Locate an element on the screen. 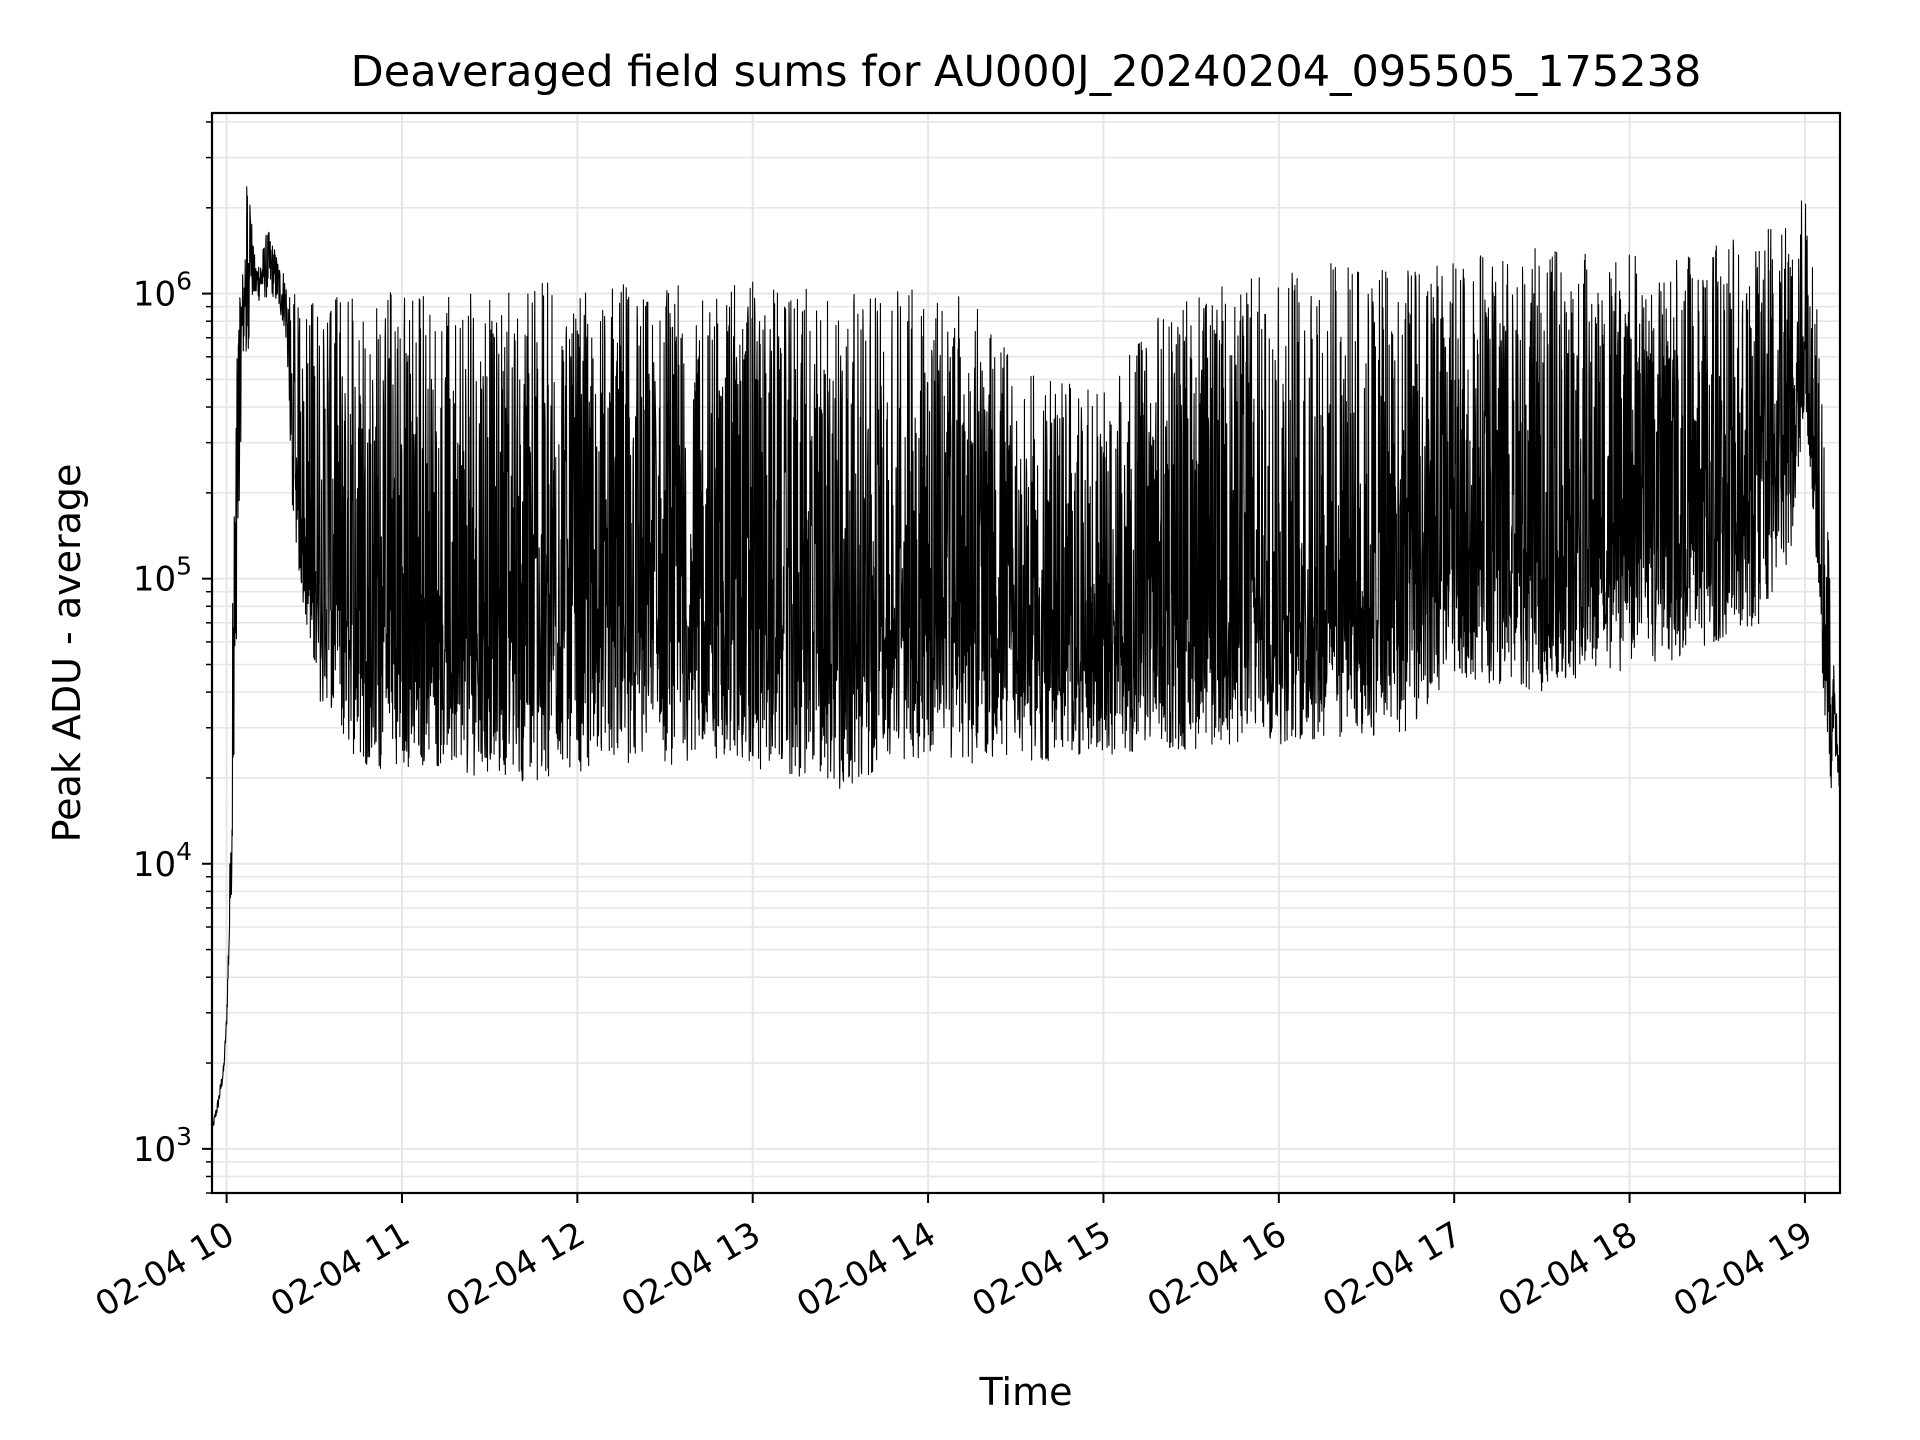  y-tick-label: 10⁴ is located at coordinates (162, 861).